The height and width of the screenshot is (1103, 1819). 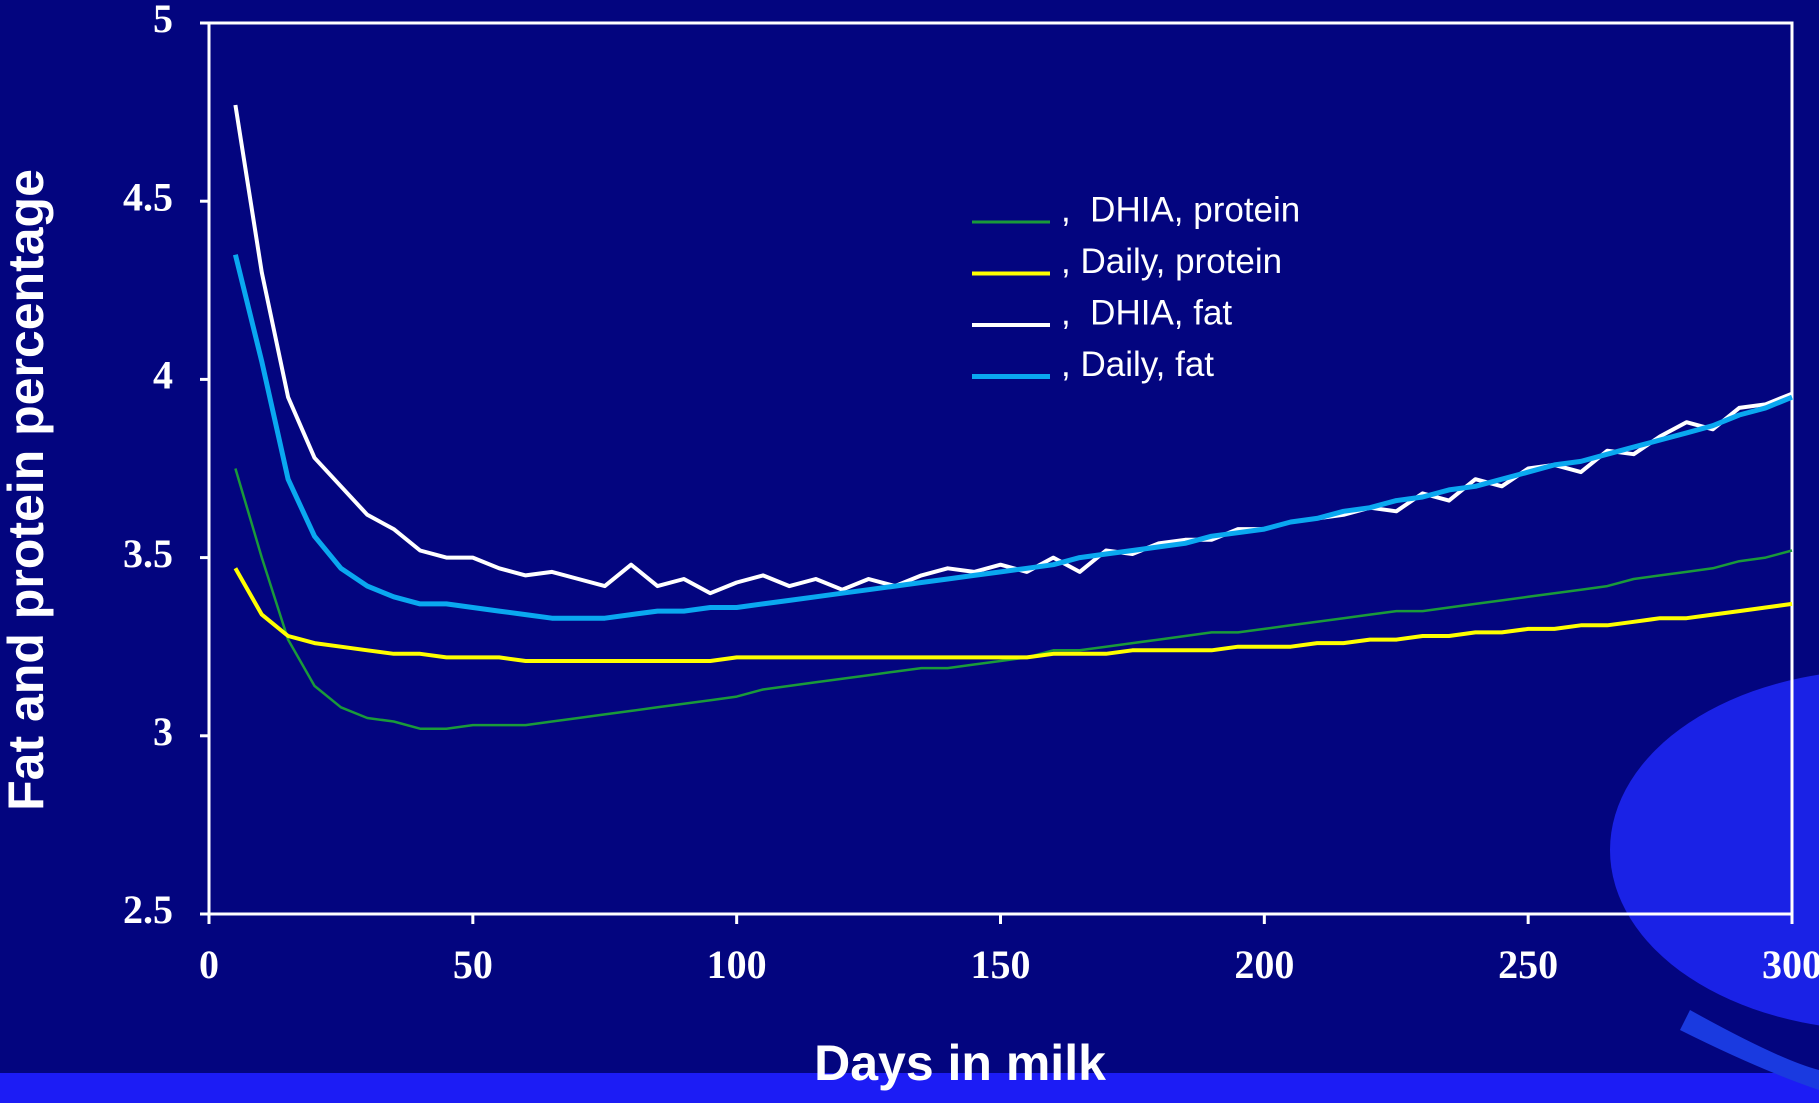 I want to click on y-tick-label: 2.5, so click(x=148, y=909).